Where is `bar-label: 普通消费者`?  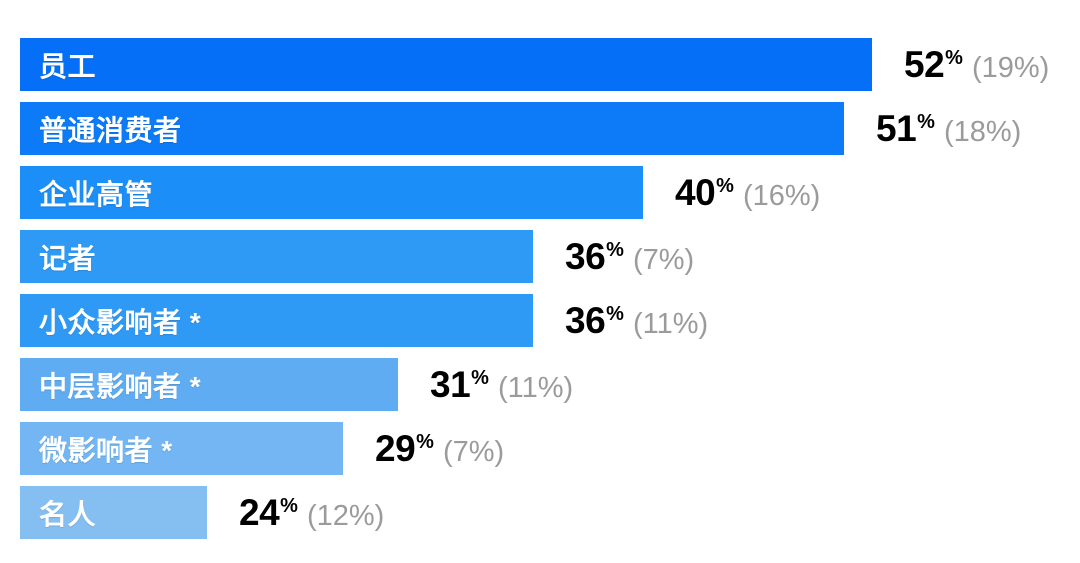
bar-label: 普通消费者 is located at coordinates (110, 130).